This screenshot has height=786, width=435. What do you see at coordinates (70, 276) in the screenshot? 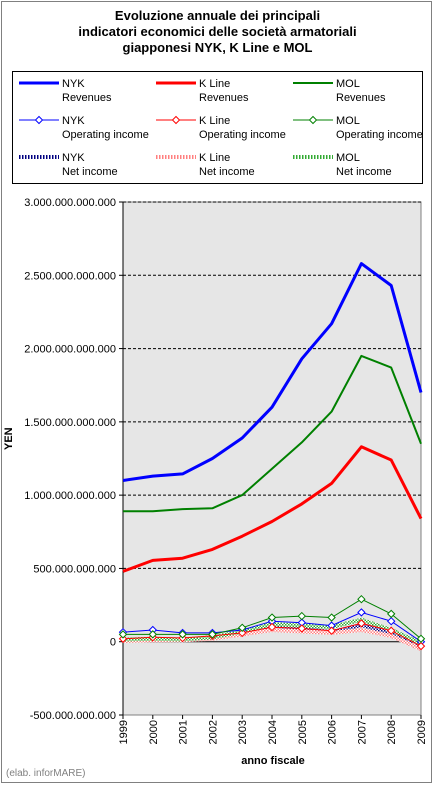
I see `y-tick-label: 2.500.000.000.000` at bounding box center [70, 276].